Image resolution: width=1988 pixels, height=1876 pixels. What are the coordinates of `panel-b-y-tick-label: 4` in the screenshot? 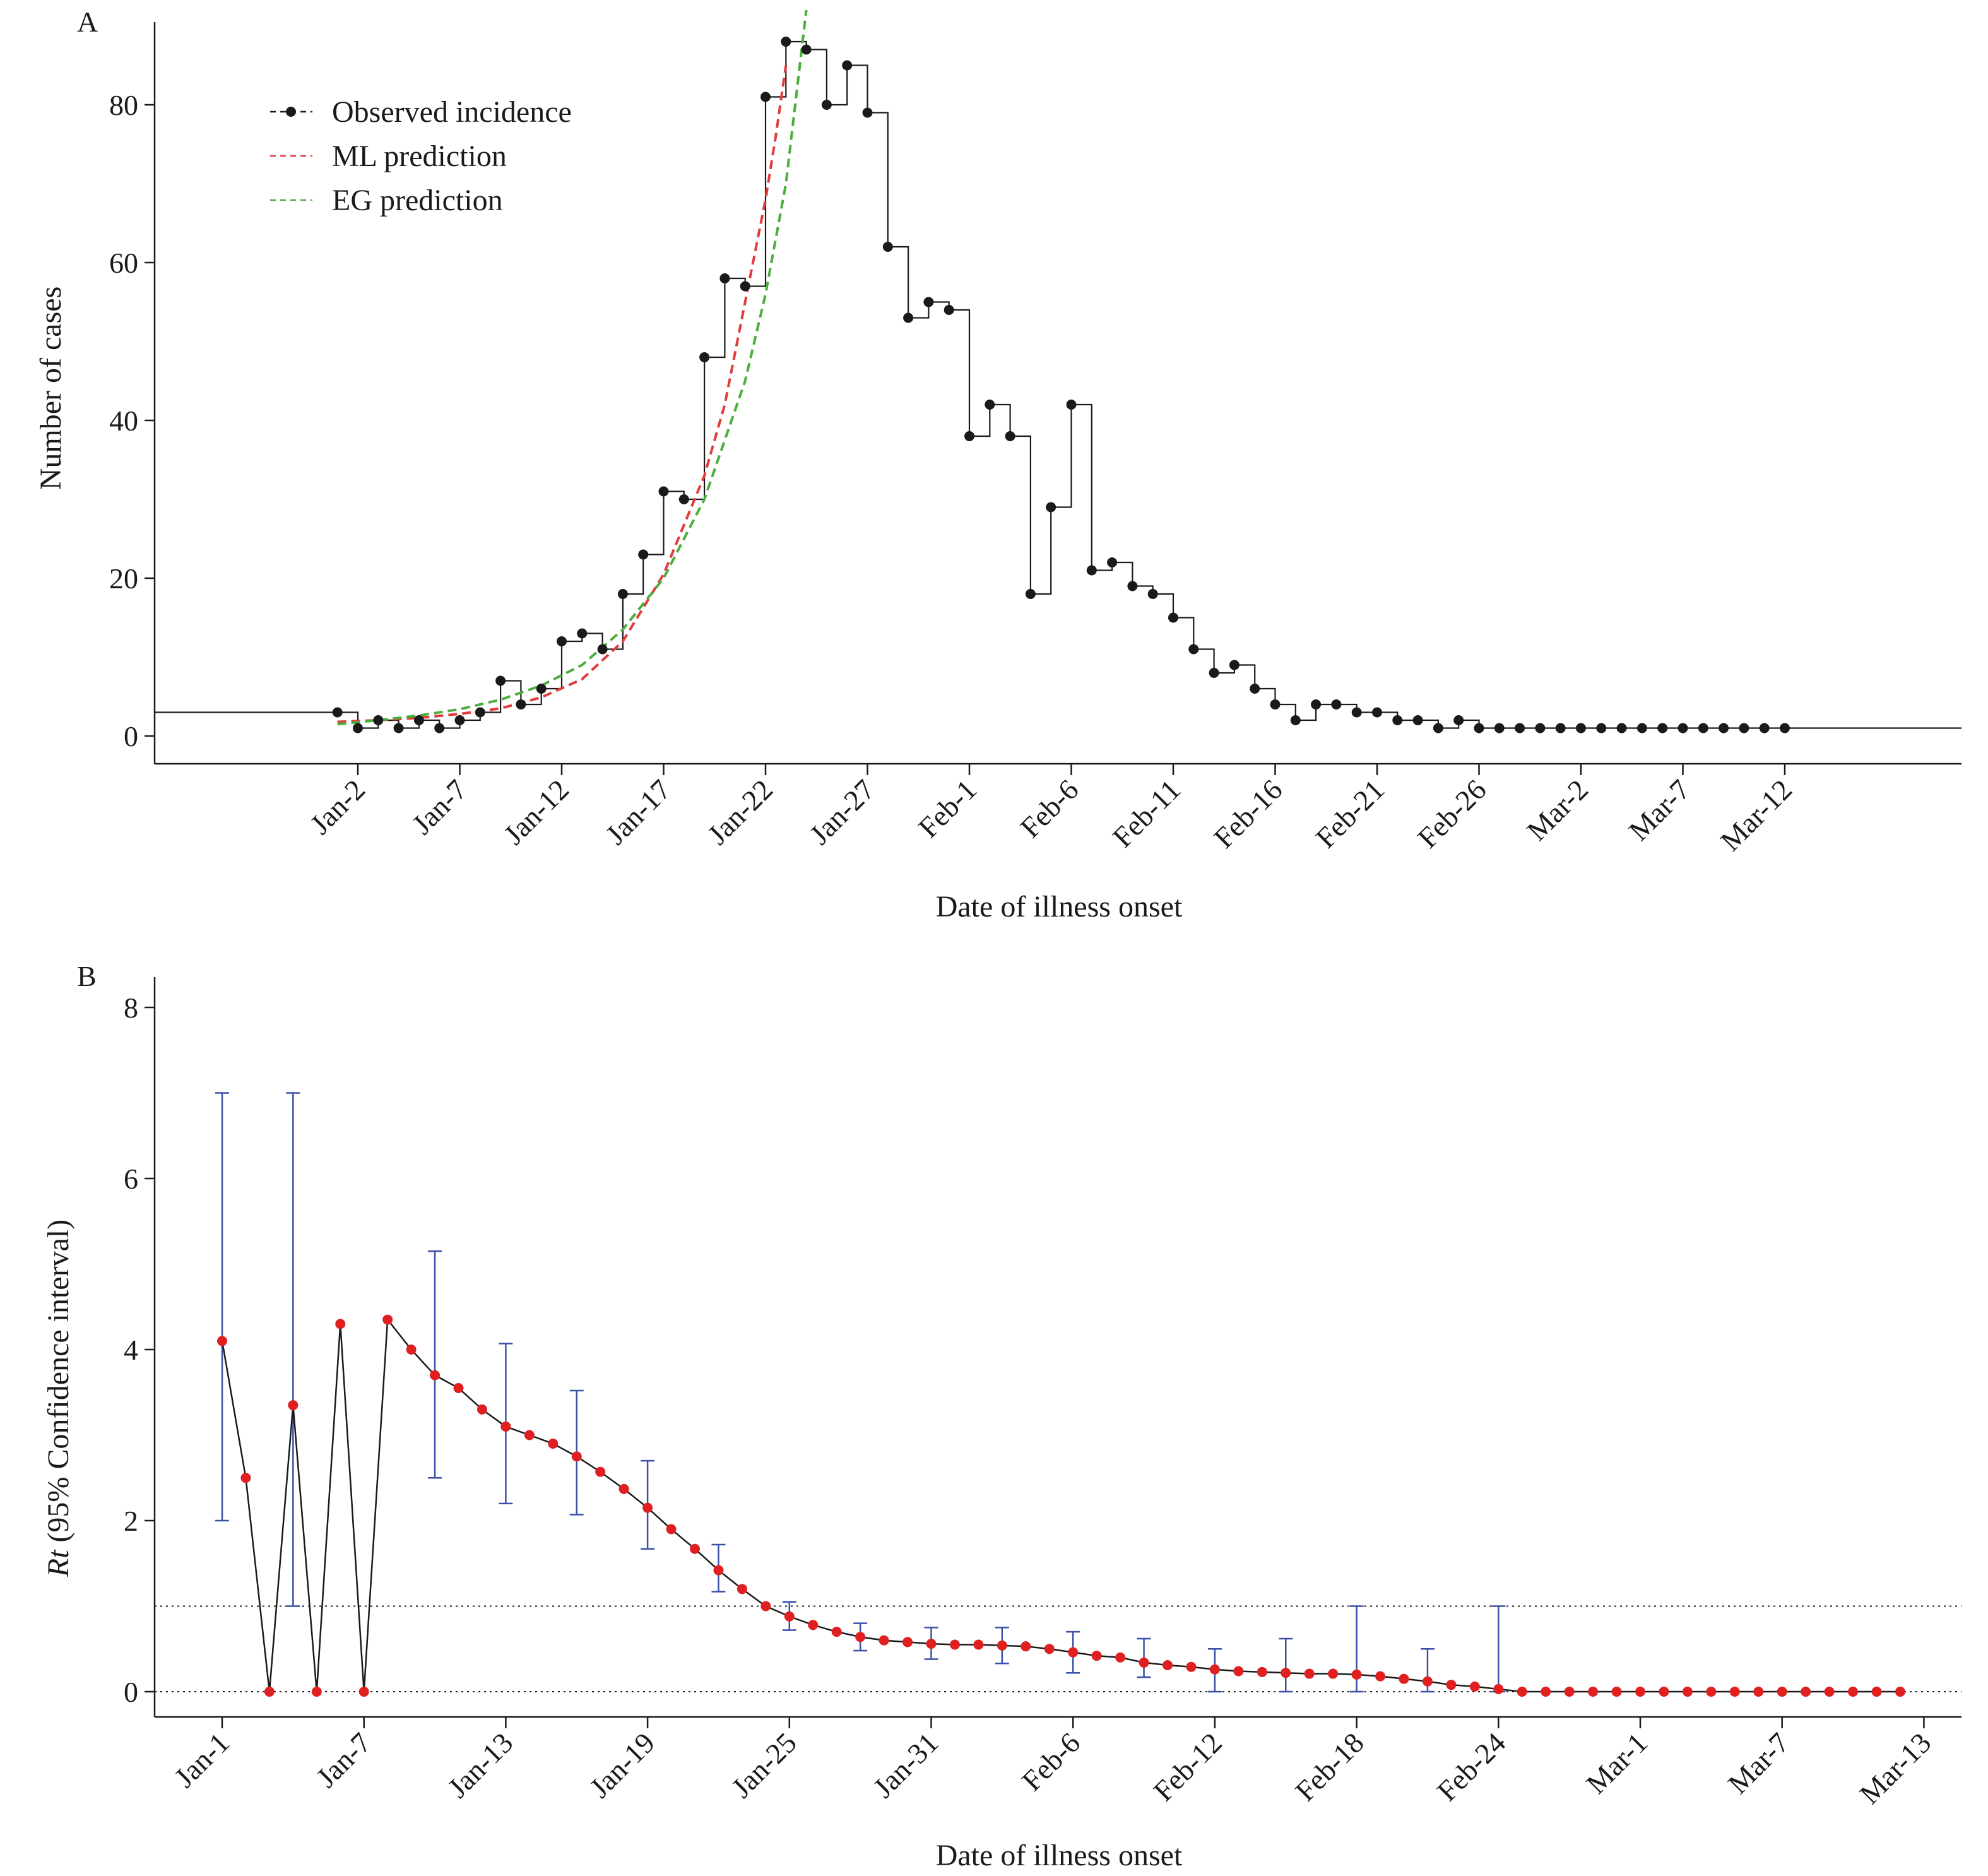 It's located at (131, 1350).